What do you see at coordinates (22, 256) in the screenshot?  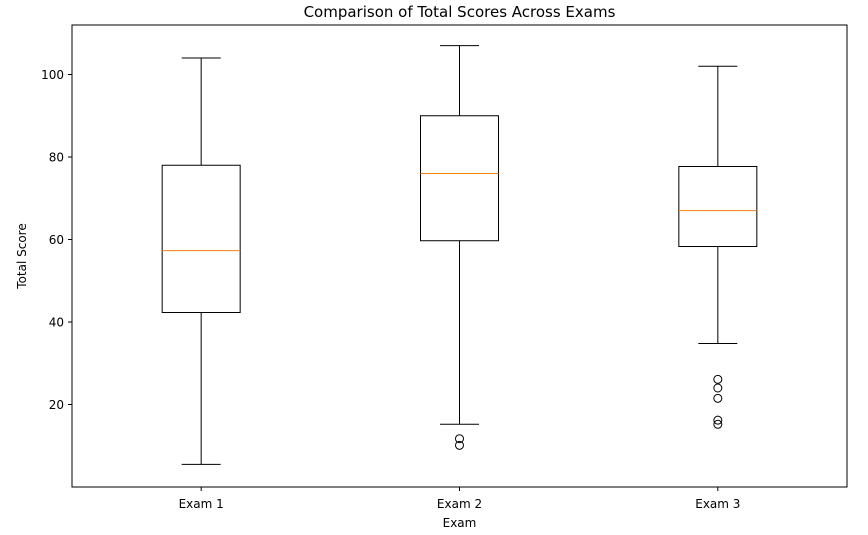 I see `y-axis-label: Total Score` at bounding box center [22, 256].